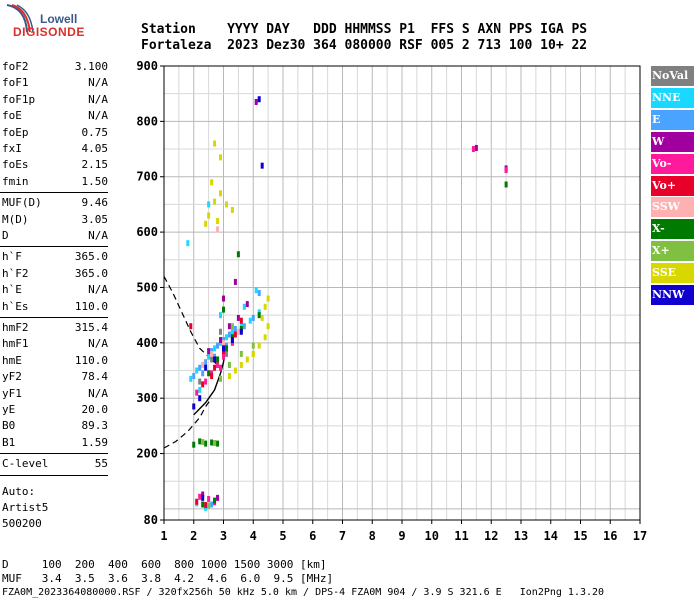 Image resolution: width=700 pixels, height=600 pixels. What do you see at coordinates (147, 66) in the screenshot?
I see `y-tick-label: 900` at bounding box center [147, 66].